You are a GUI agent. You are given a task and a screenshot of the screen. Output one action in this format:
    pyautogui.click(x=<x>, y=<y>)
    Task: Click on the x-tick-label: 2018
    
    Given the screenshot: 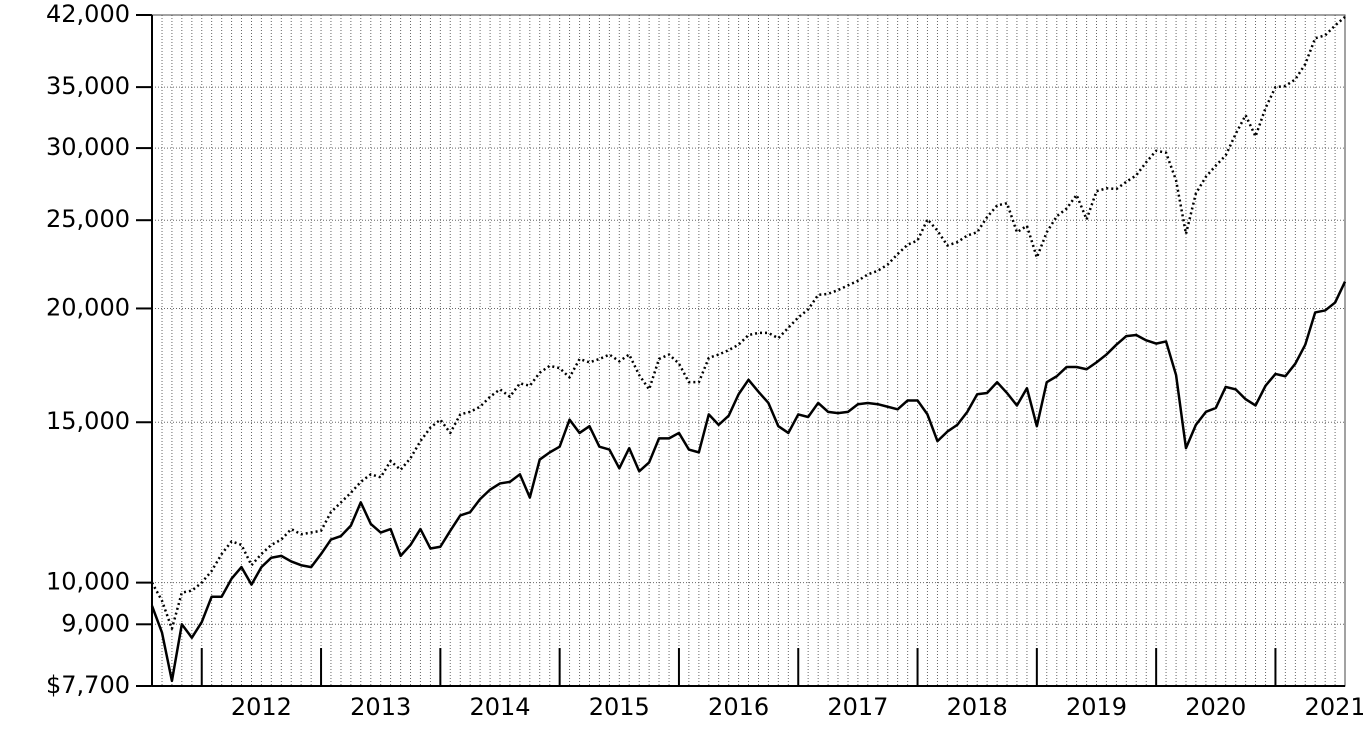 What is the action you would take?
    pyautogui.click(x=977, y=707)
    